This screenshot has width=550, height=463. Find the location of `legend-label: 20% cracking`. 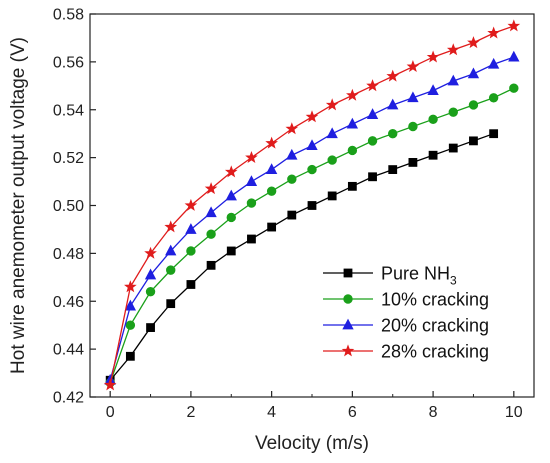

legend-label: 20% cracking is located at coordinates (435, 326).